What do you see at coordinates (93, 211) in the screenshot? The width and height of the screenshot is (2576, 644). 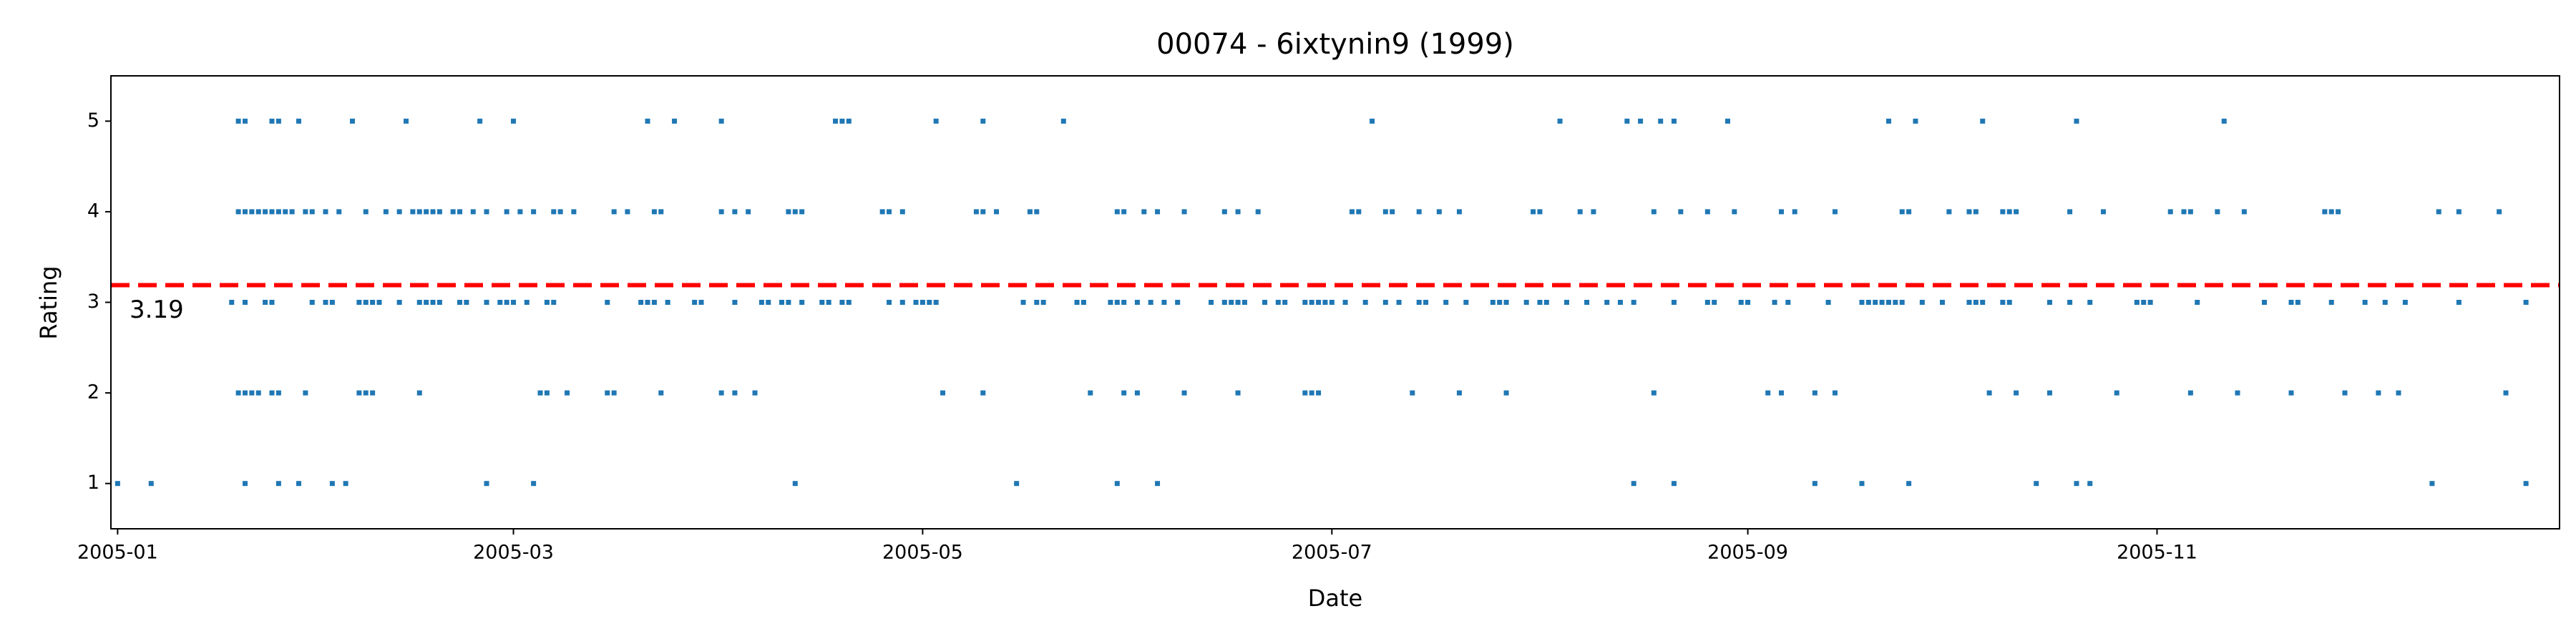 I see `y-tick-label: 4` at bounding box center [93, 211].